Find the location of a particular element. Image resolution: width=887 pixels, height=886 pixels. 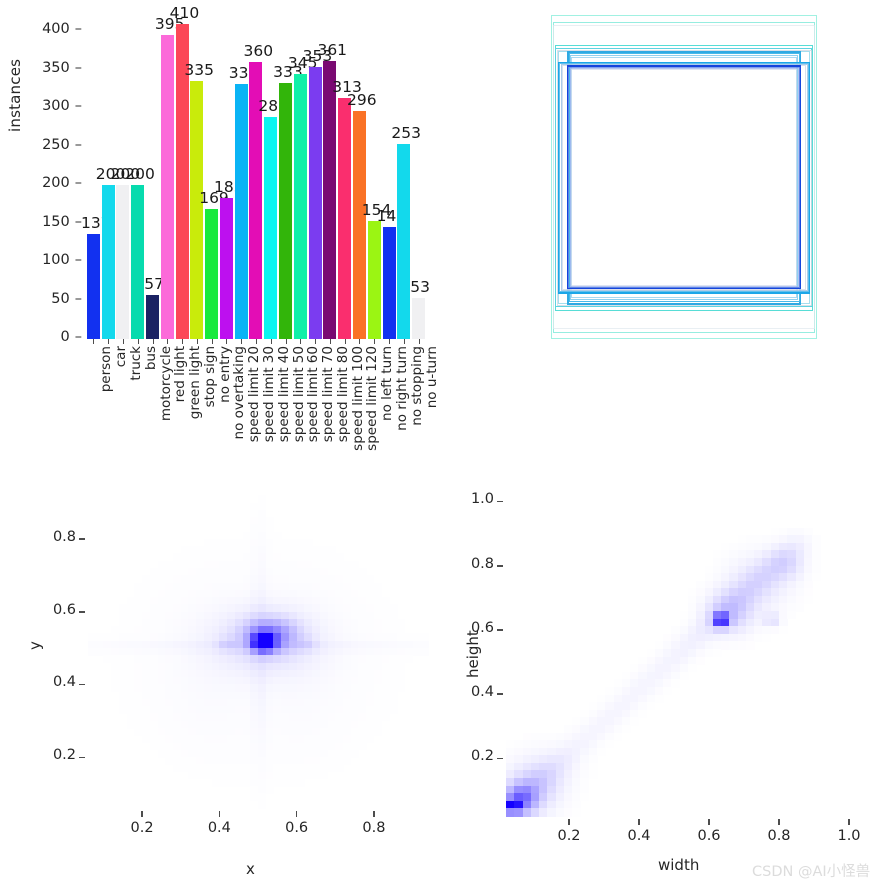

bar-item: 296 is located at coordinates (362, 175).